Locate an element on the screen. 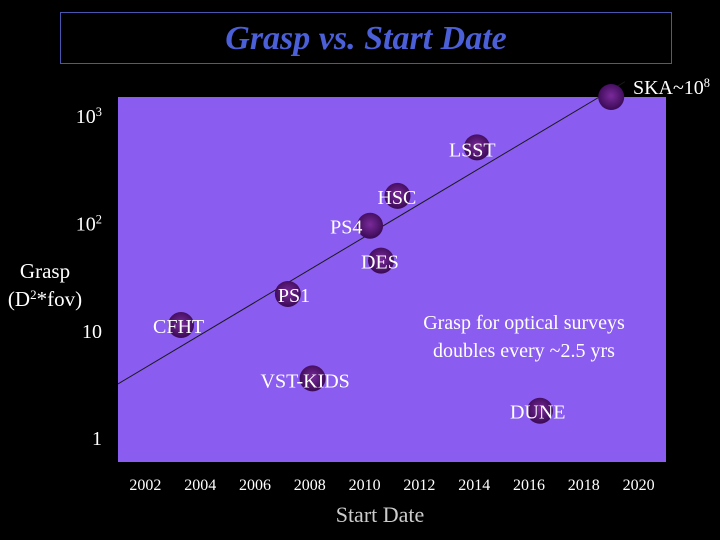 Image resolution: width=720 pixels, height=540 pixels. point-label-des: DES is located at coordinates (380, 263).